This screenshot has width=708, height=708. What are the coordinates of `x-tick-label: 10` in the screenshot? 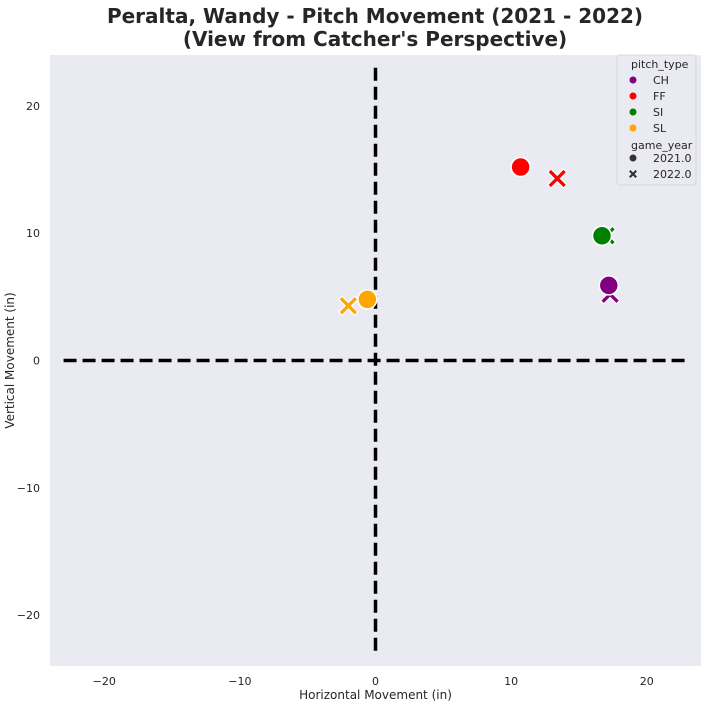 It's located at (511, 681).